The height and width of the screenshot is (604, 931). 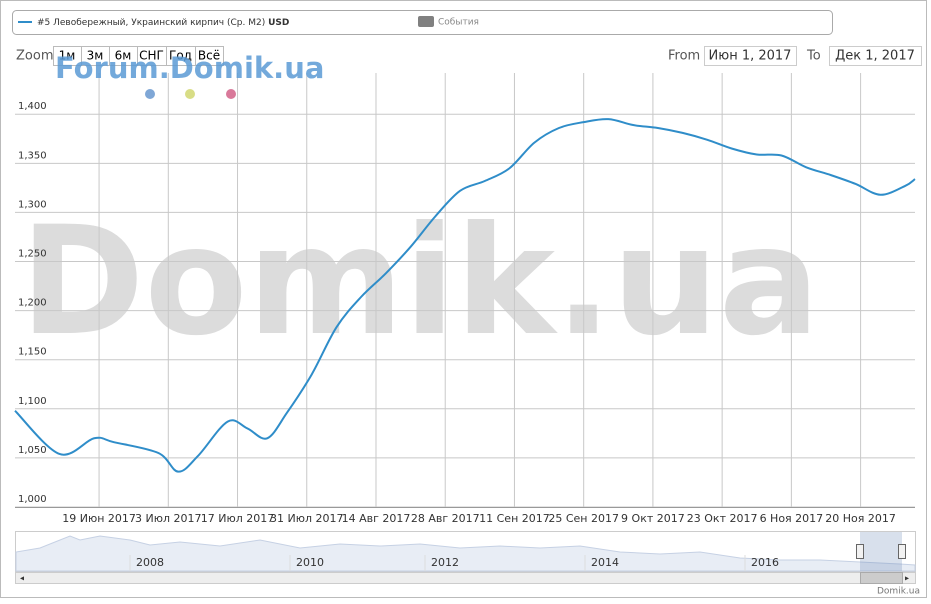 I want to click on x-tick-label: 31 Июл 2017, so click(x=307, y=518).